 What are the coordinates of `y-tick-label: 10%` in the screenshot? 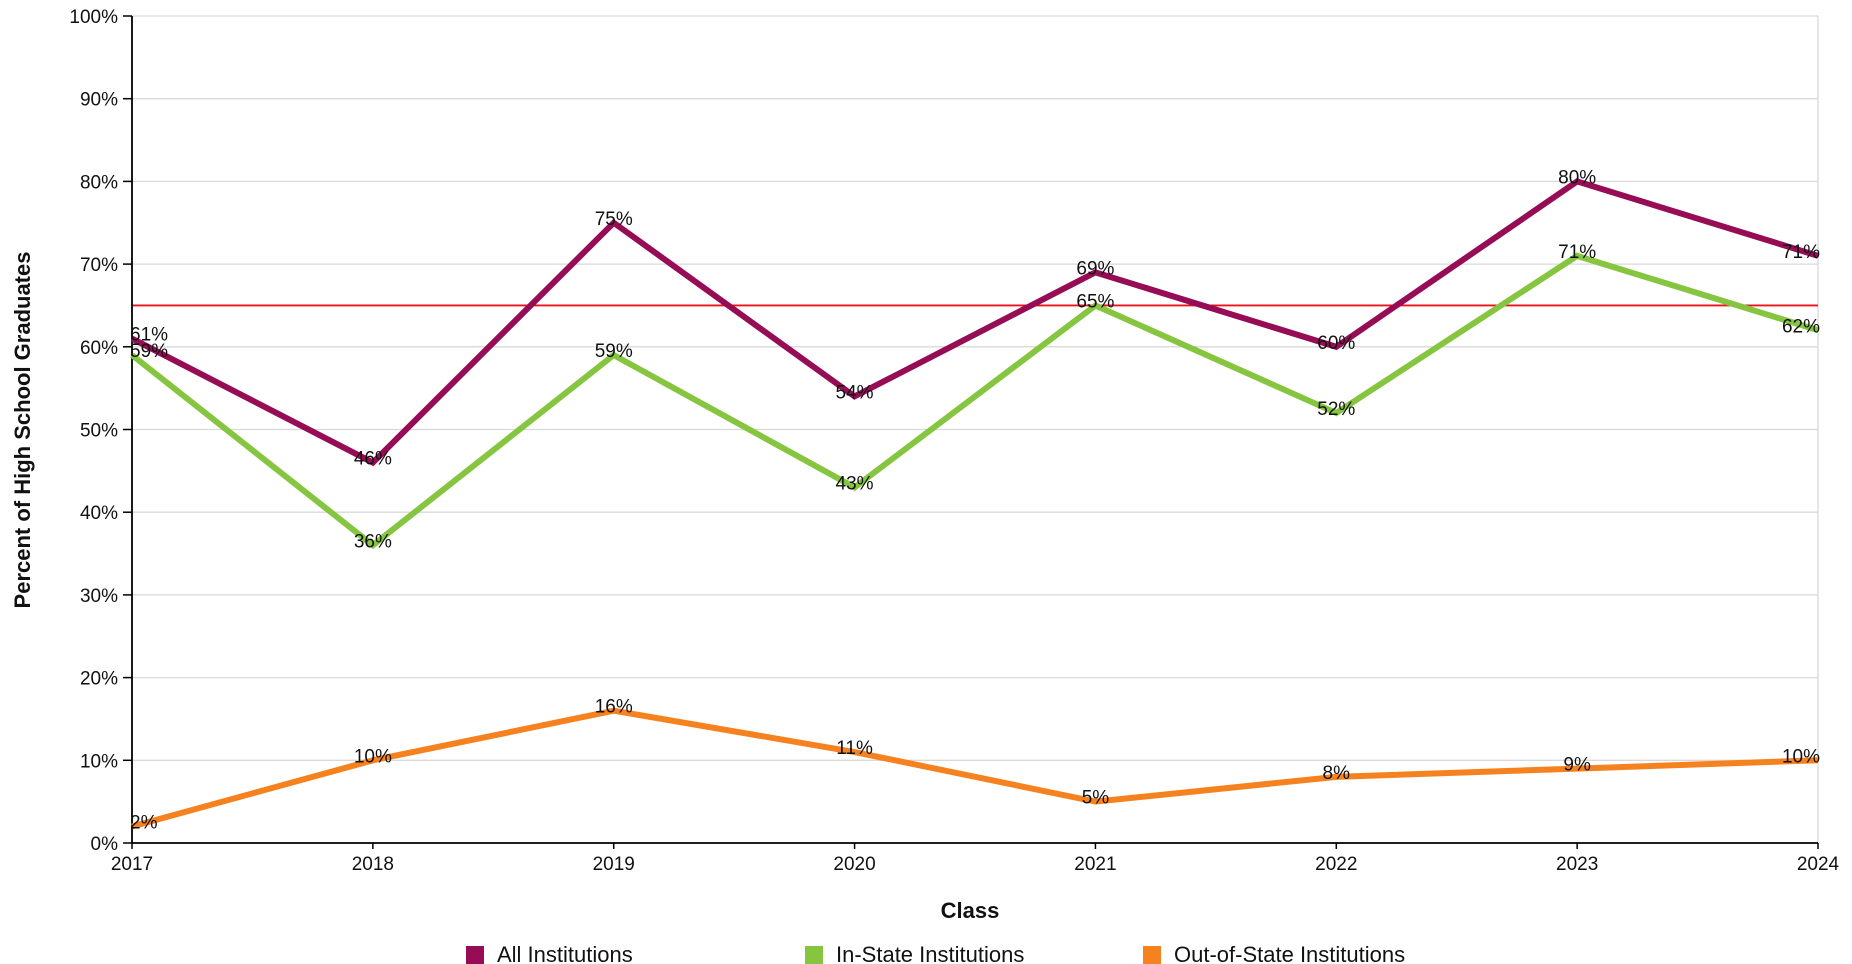 It's located at (99, 761).